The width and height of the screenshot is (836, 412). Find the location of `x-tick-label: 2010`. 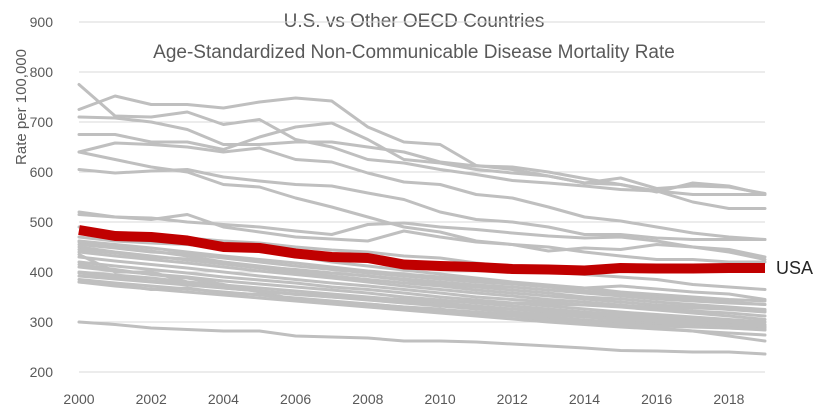

x-tick-label: 2010 is located at coordinates (439, 399).